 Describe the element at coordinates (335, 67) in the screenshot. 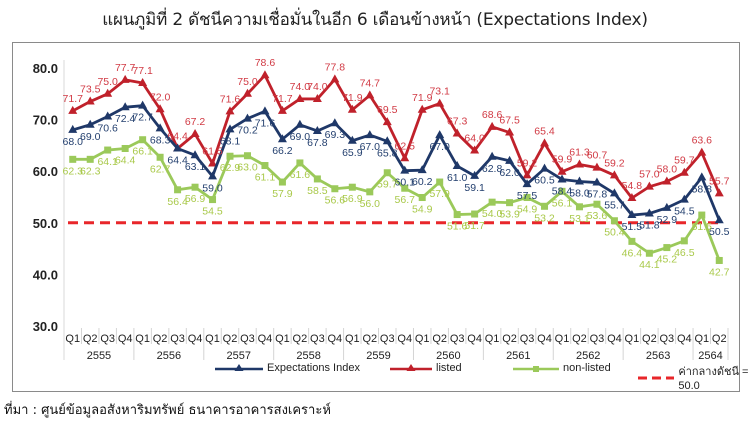

I see `data-label: 77.8` at that location.